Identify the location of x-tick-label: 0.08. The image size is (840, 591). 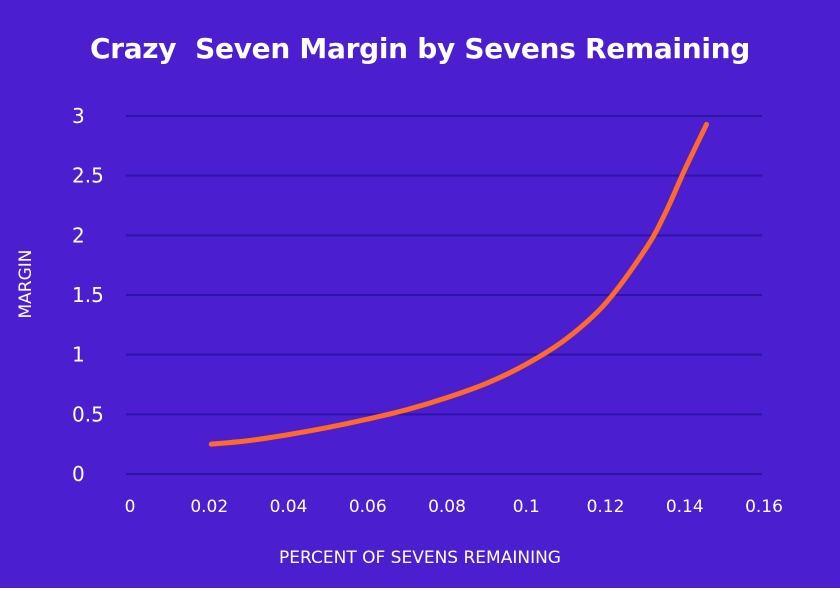
(447, 507).